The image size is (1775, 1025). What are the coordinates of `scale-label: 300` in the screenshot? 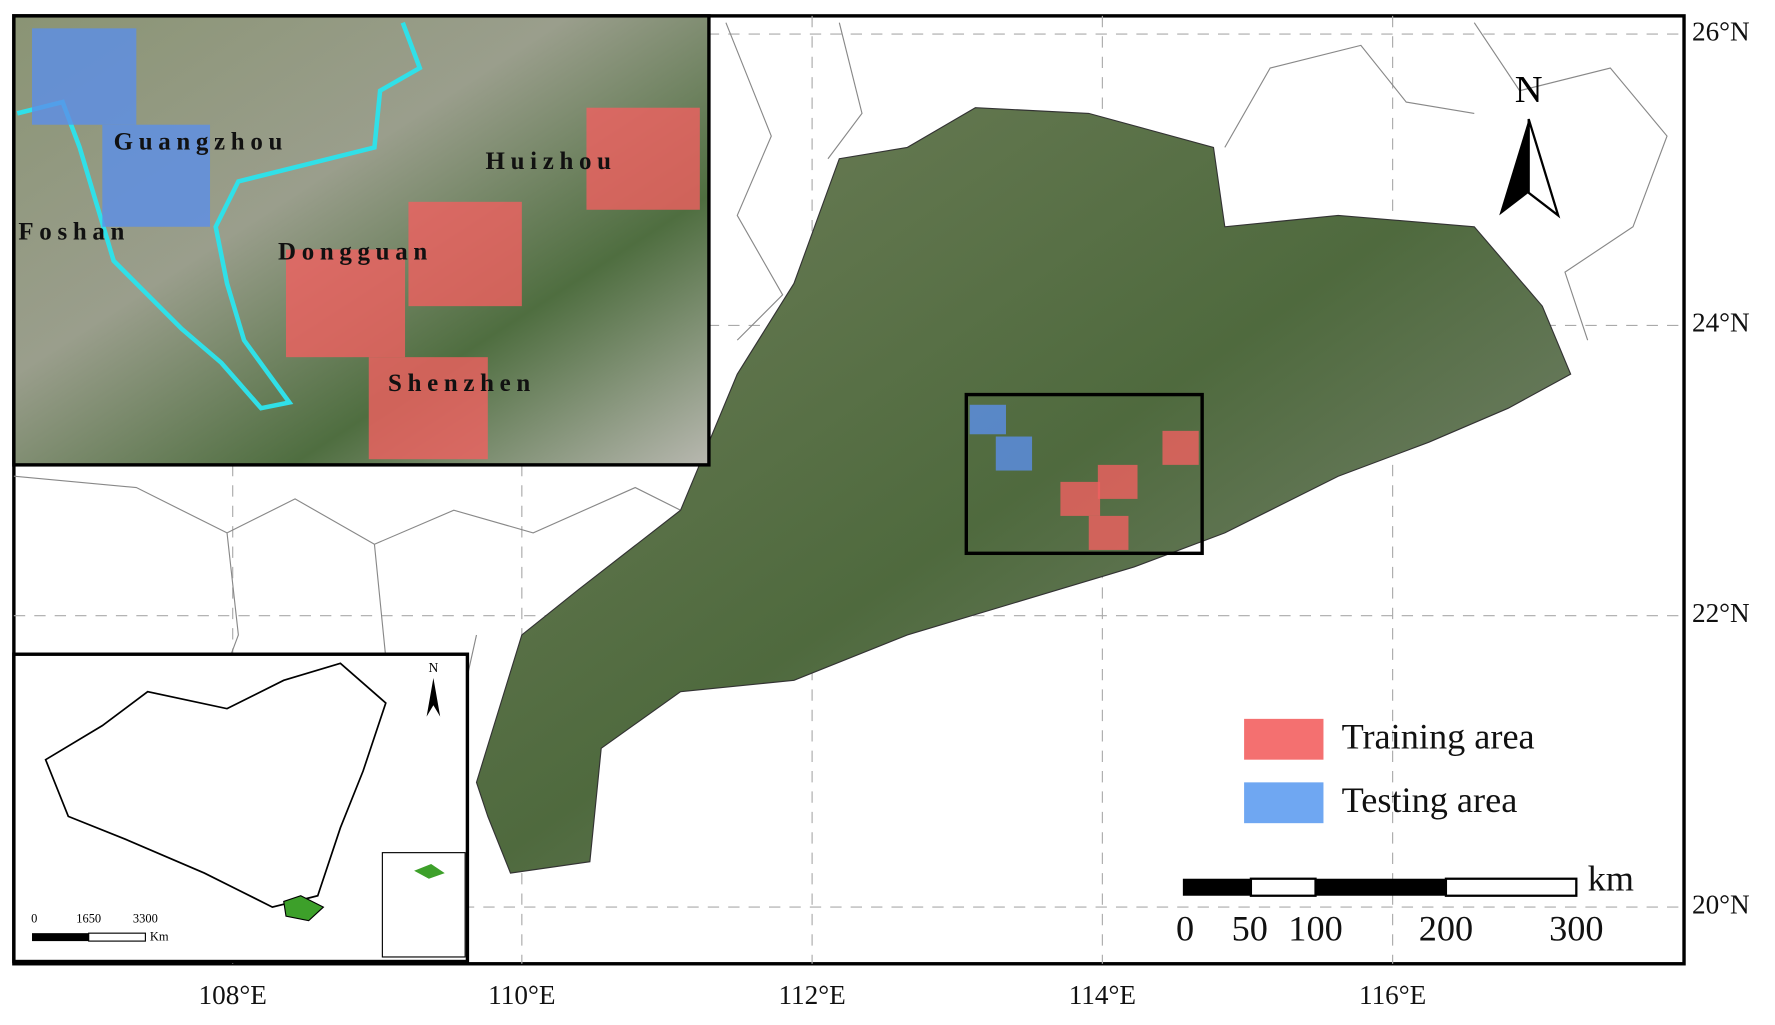 It's located at (1576, 928).